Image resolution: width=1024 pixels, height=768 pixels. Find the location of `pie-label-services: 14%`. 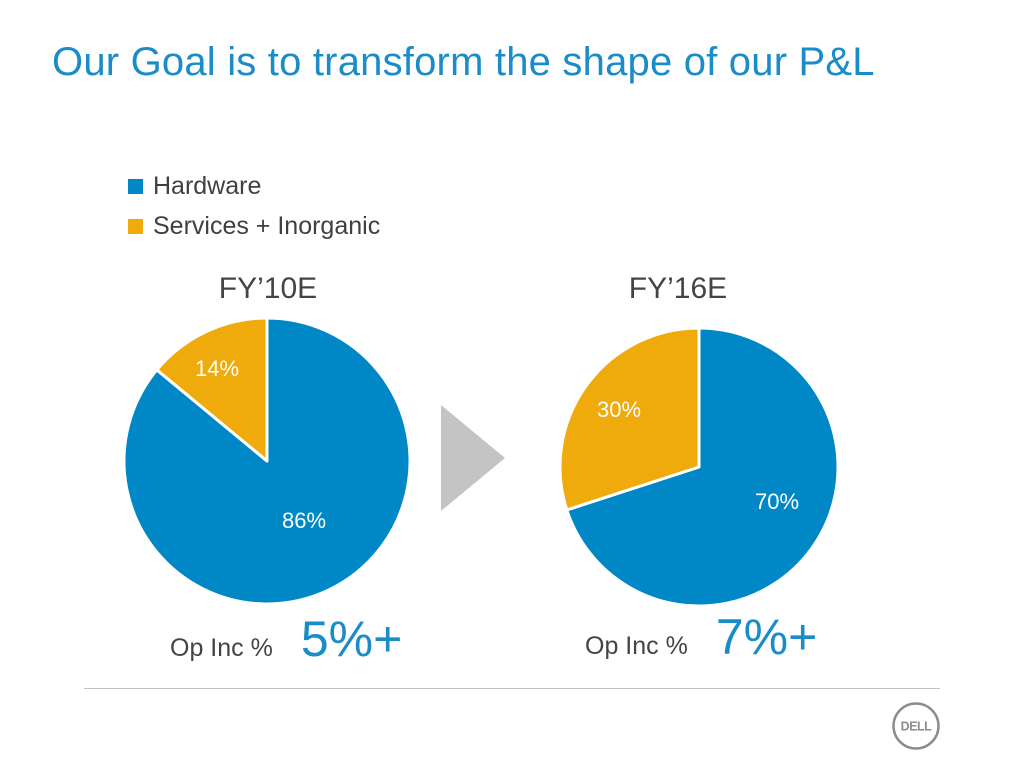

pie-label-services: 14% is located at coordinates (217, 368).